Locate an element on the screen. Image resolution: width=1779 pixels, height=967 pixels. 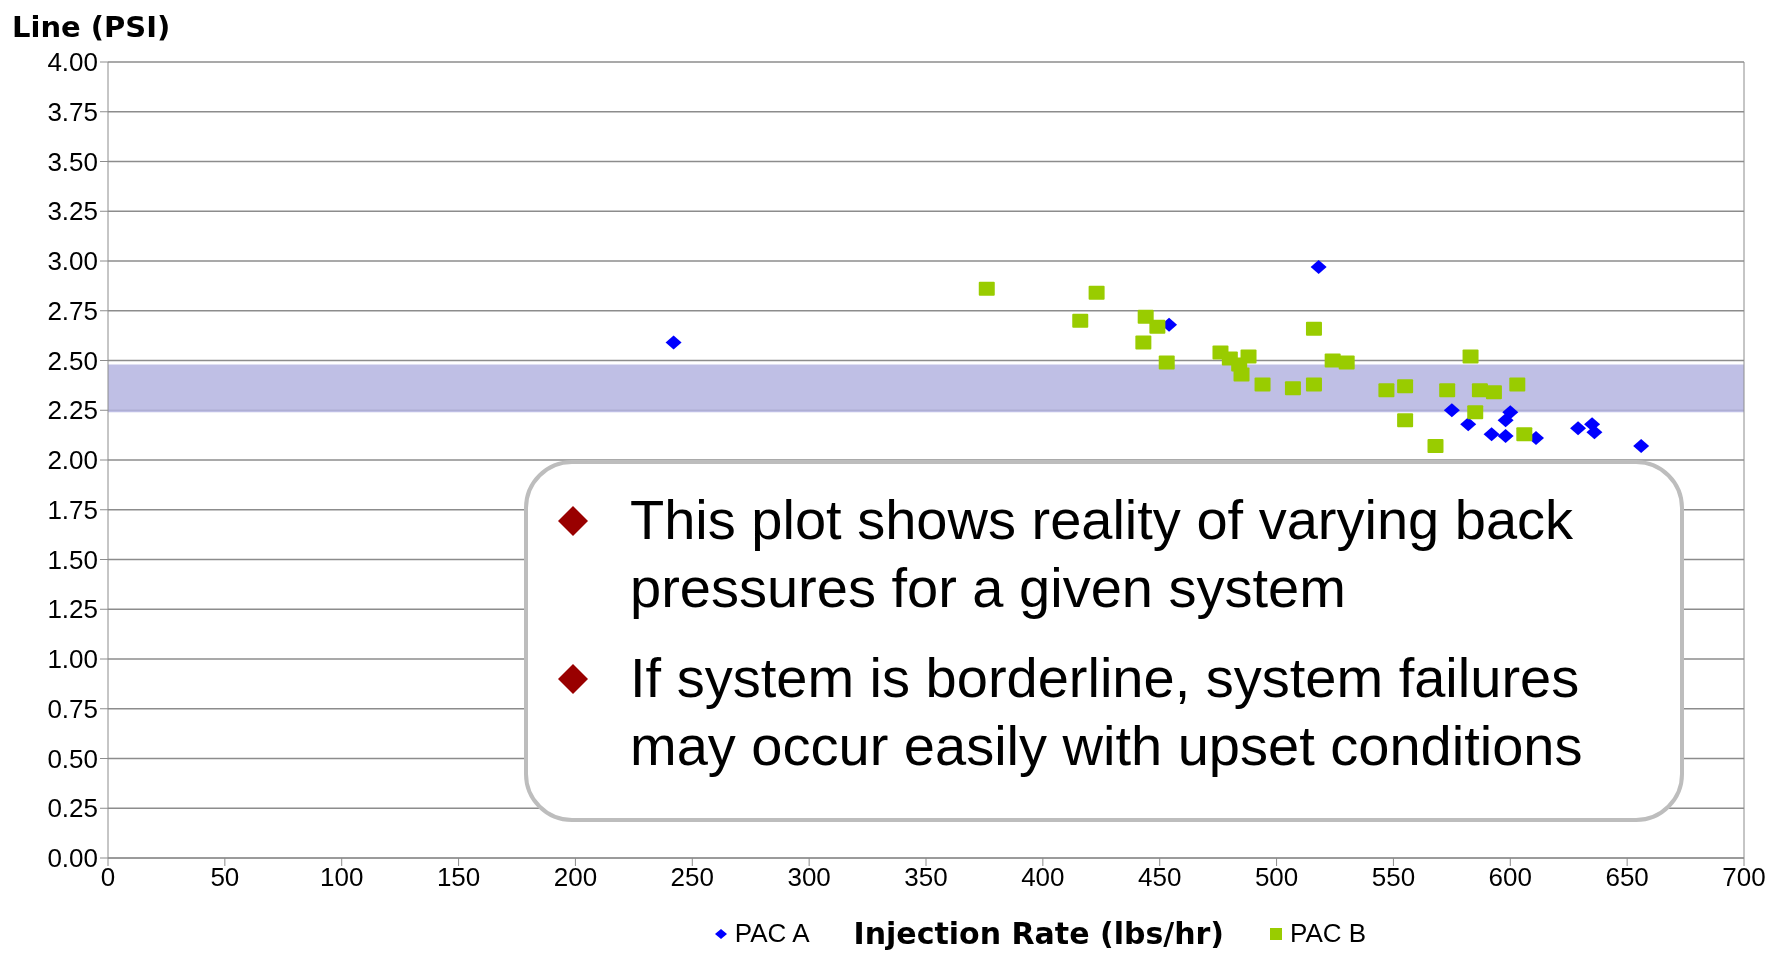
y-tick-label: 3.75 is located at coordinates (72, 111).